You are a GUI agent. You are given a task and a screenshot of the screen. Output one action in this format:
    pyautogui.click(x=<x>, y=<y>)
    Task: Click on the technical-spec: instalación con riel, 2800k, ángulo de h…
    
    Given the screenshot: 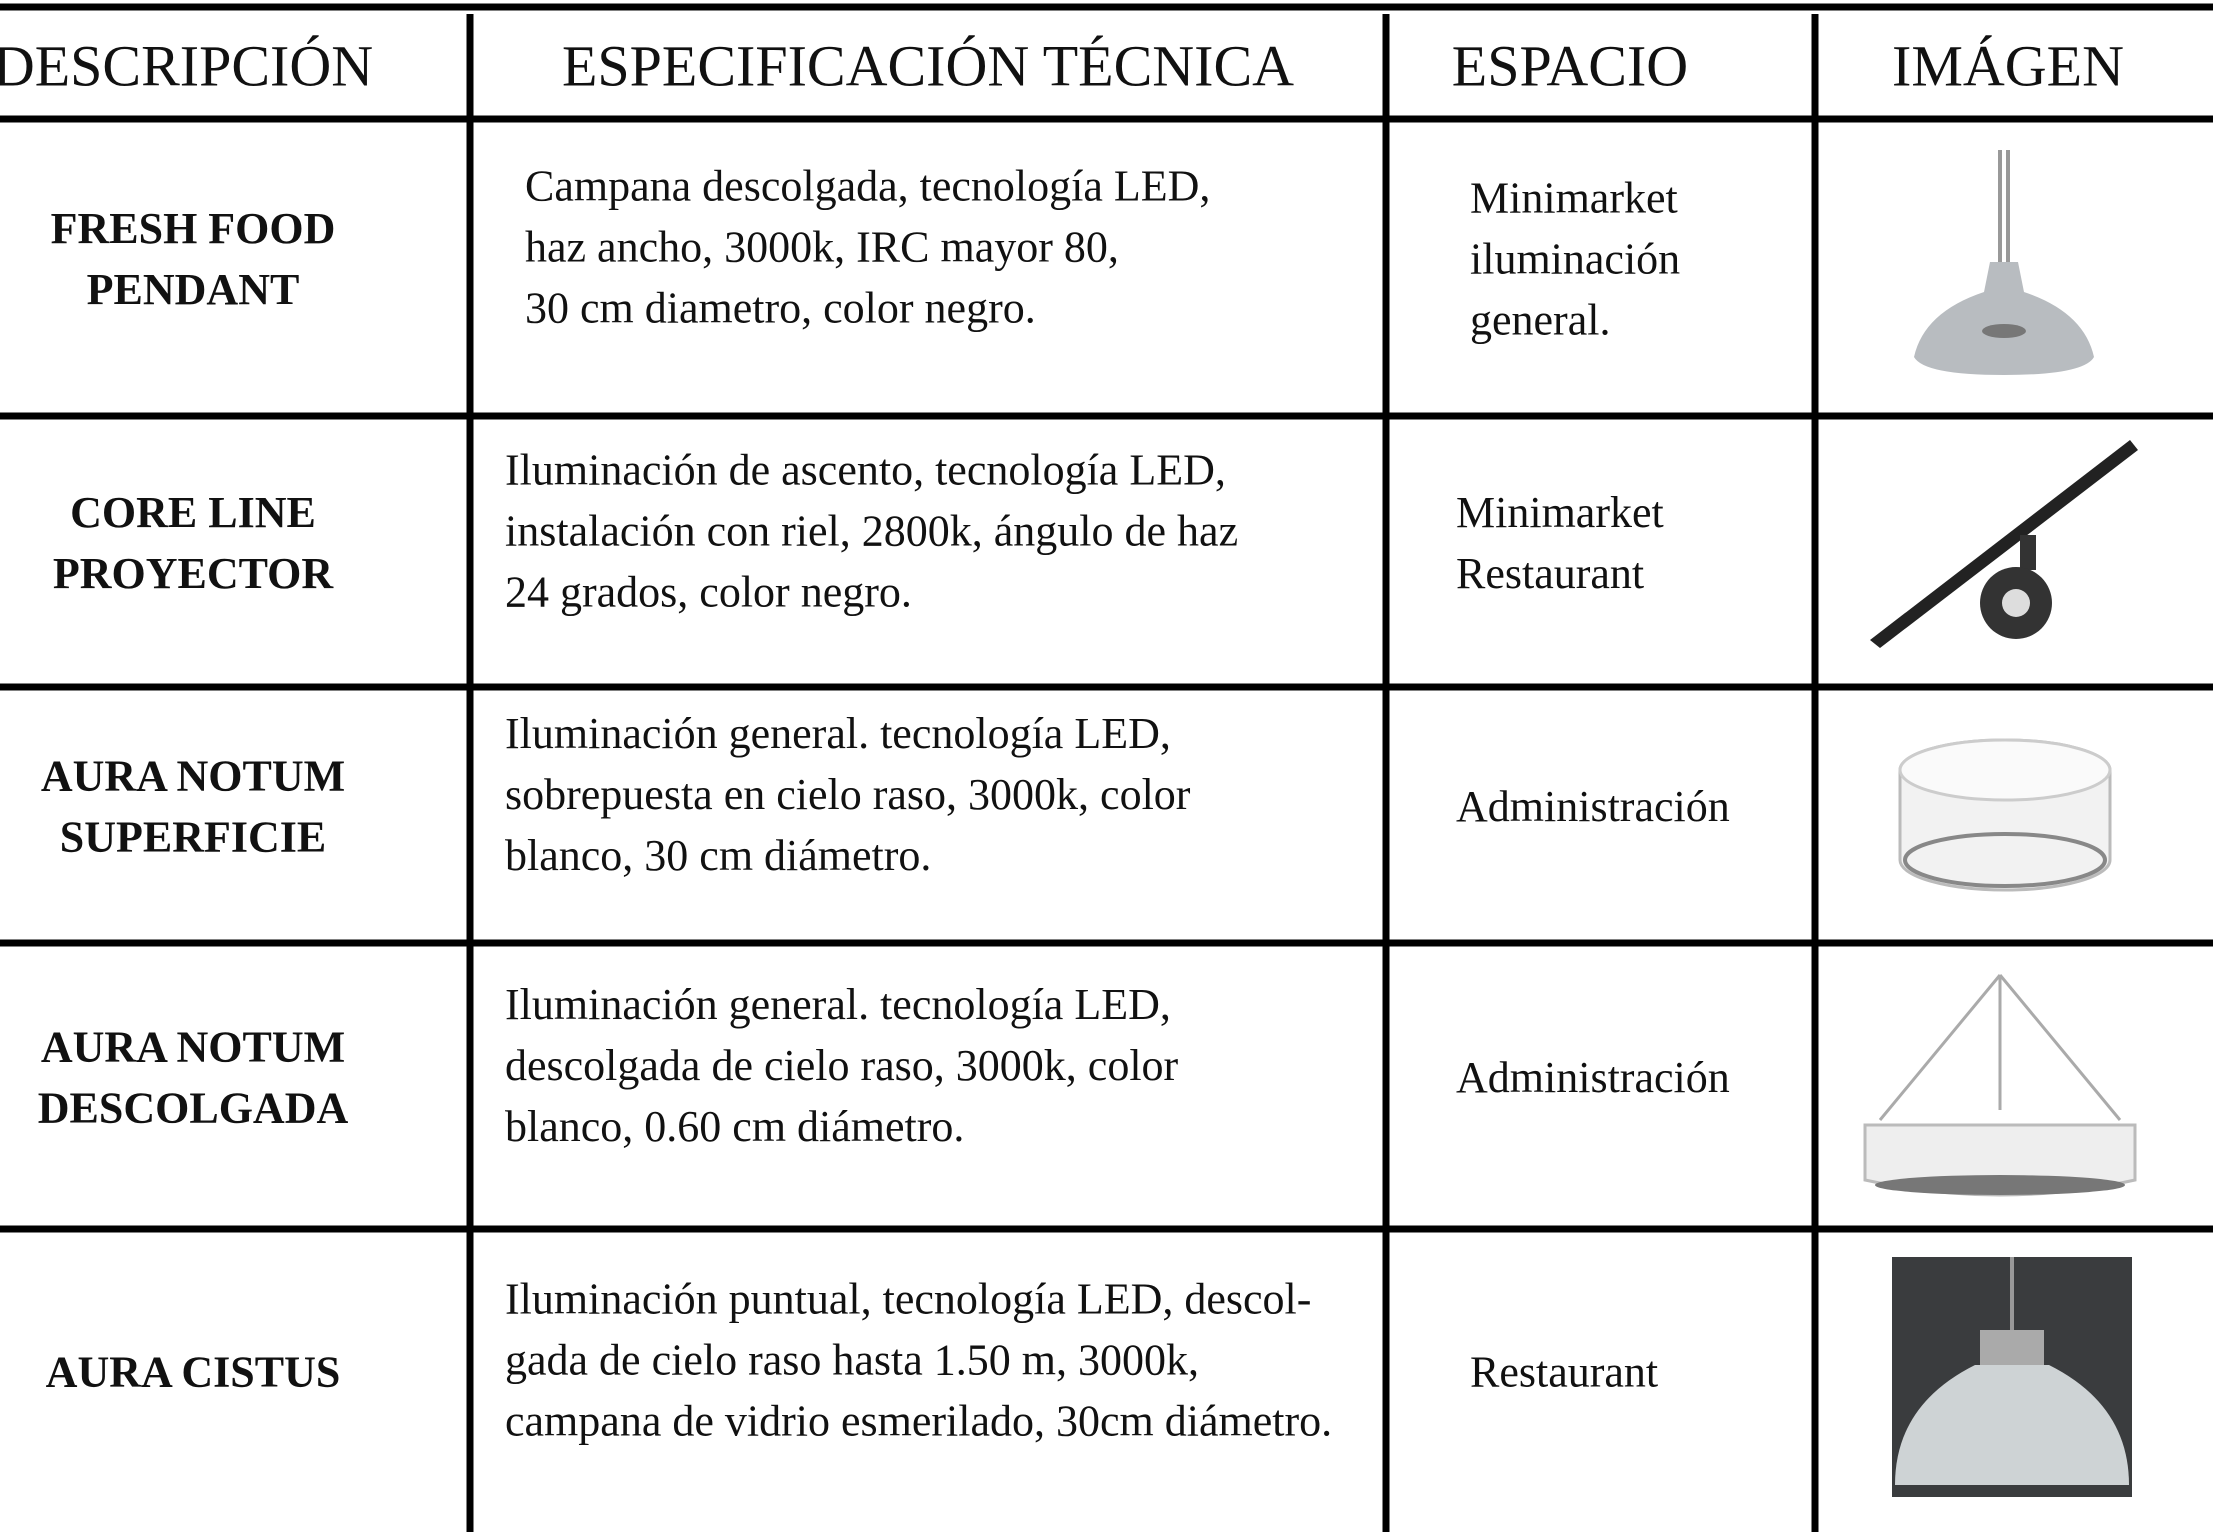 What is the action you would take?
    pyautogui.click(x=871, y=531)
    